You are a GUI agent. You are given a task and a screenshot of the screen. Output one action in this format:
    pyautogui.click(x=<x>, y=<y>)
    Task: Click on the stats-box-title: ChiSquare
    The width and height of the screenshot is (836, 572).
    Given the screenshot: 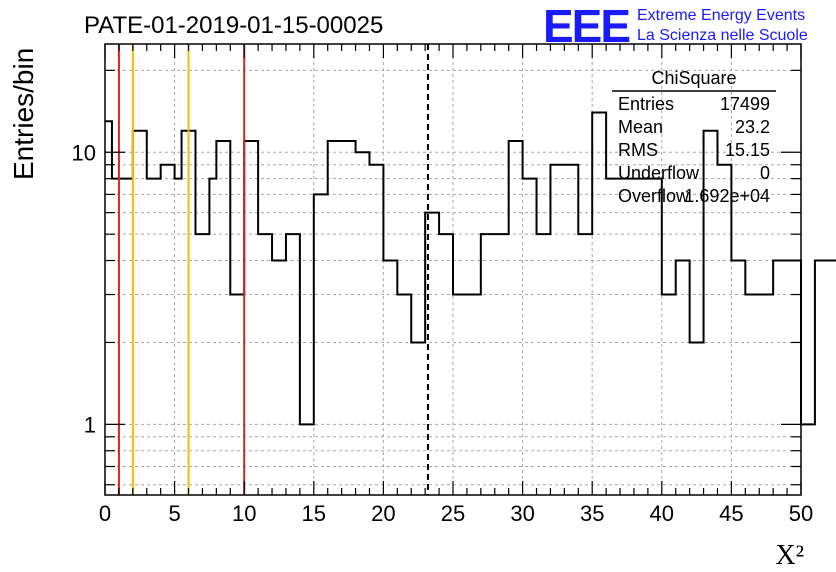 What is the action you would take?
    pyautogui.click(x=693, y=78)
    